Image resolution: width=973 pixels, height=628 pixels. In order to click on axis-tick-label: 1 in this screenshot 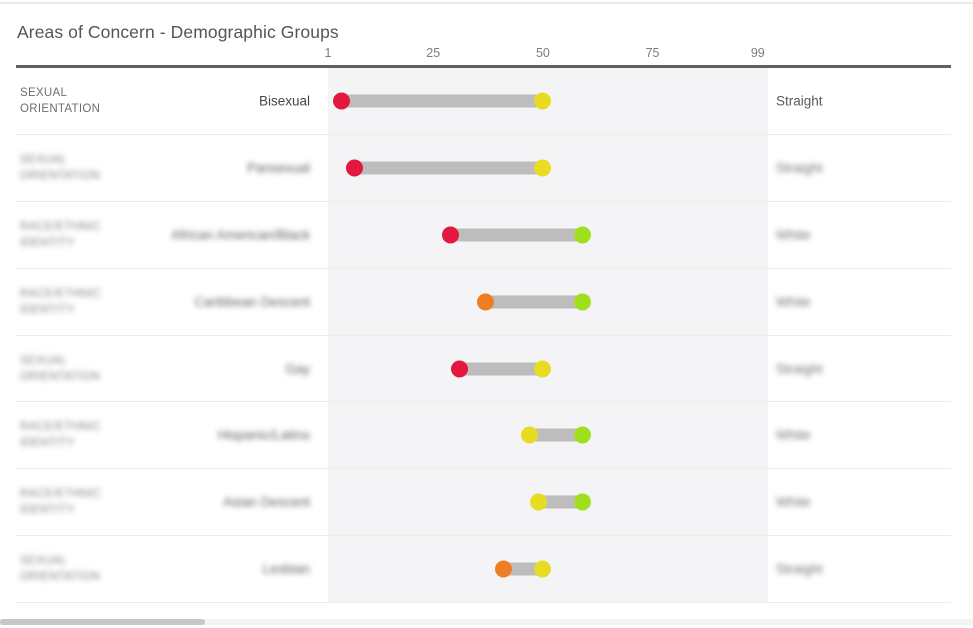, I will do `click(328, 53)`.